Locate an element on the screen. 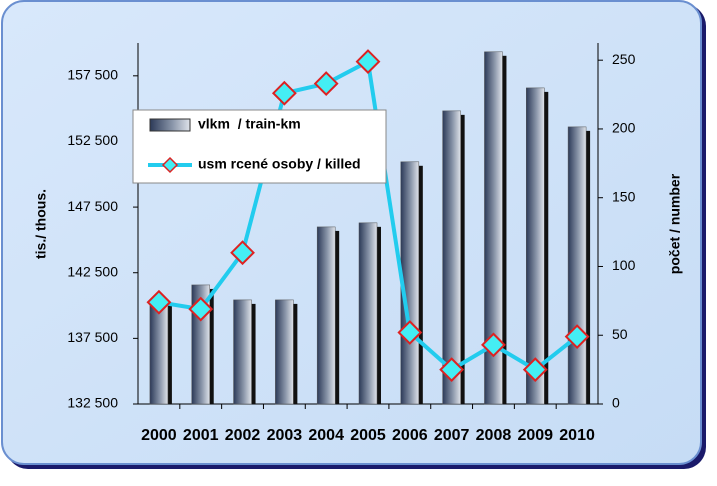  y2-tick-label: 200 is located at coordinates (624, 128).